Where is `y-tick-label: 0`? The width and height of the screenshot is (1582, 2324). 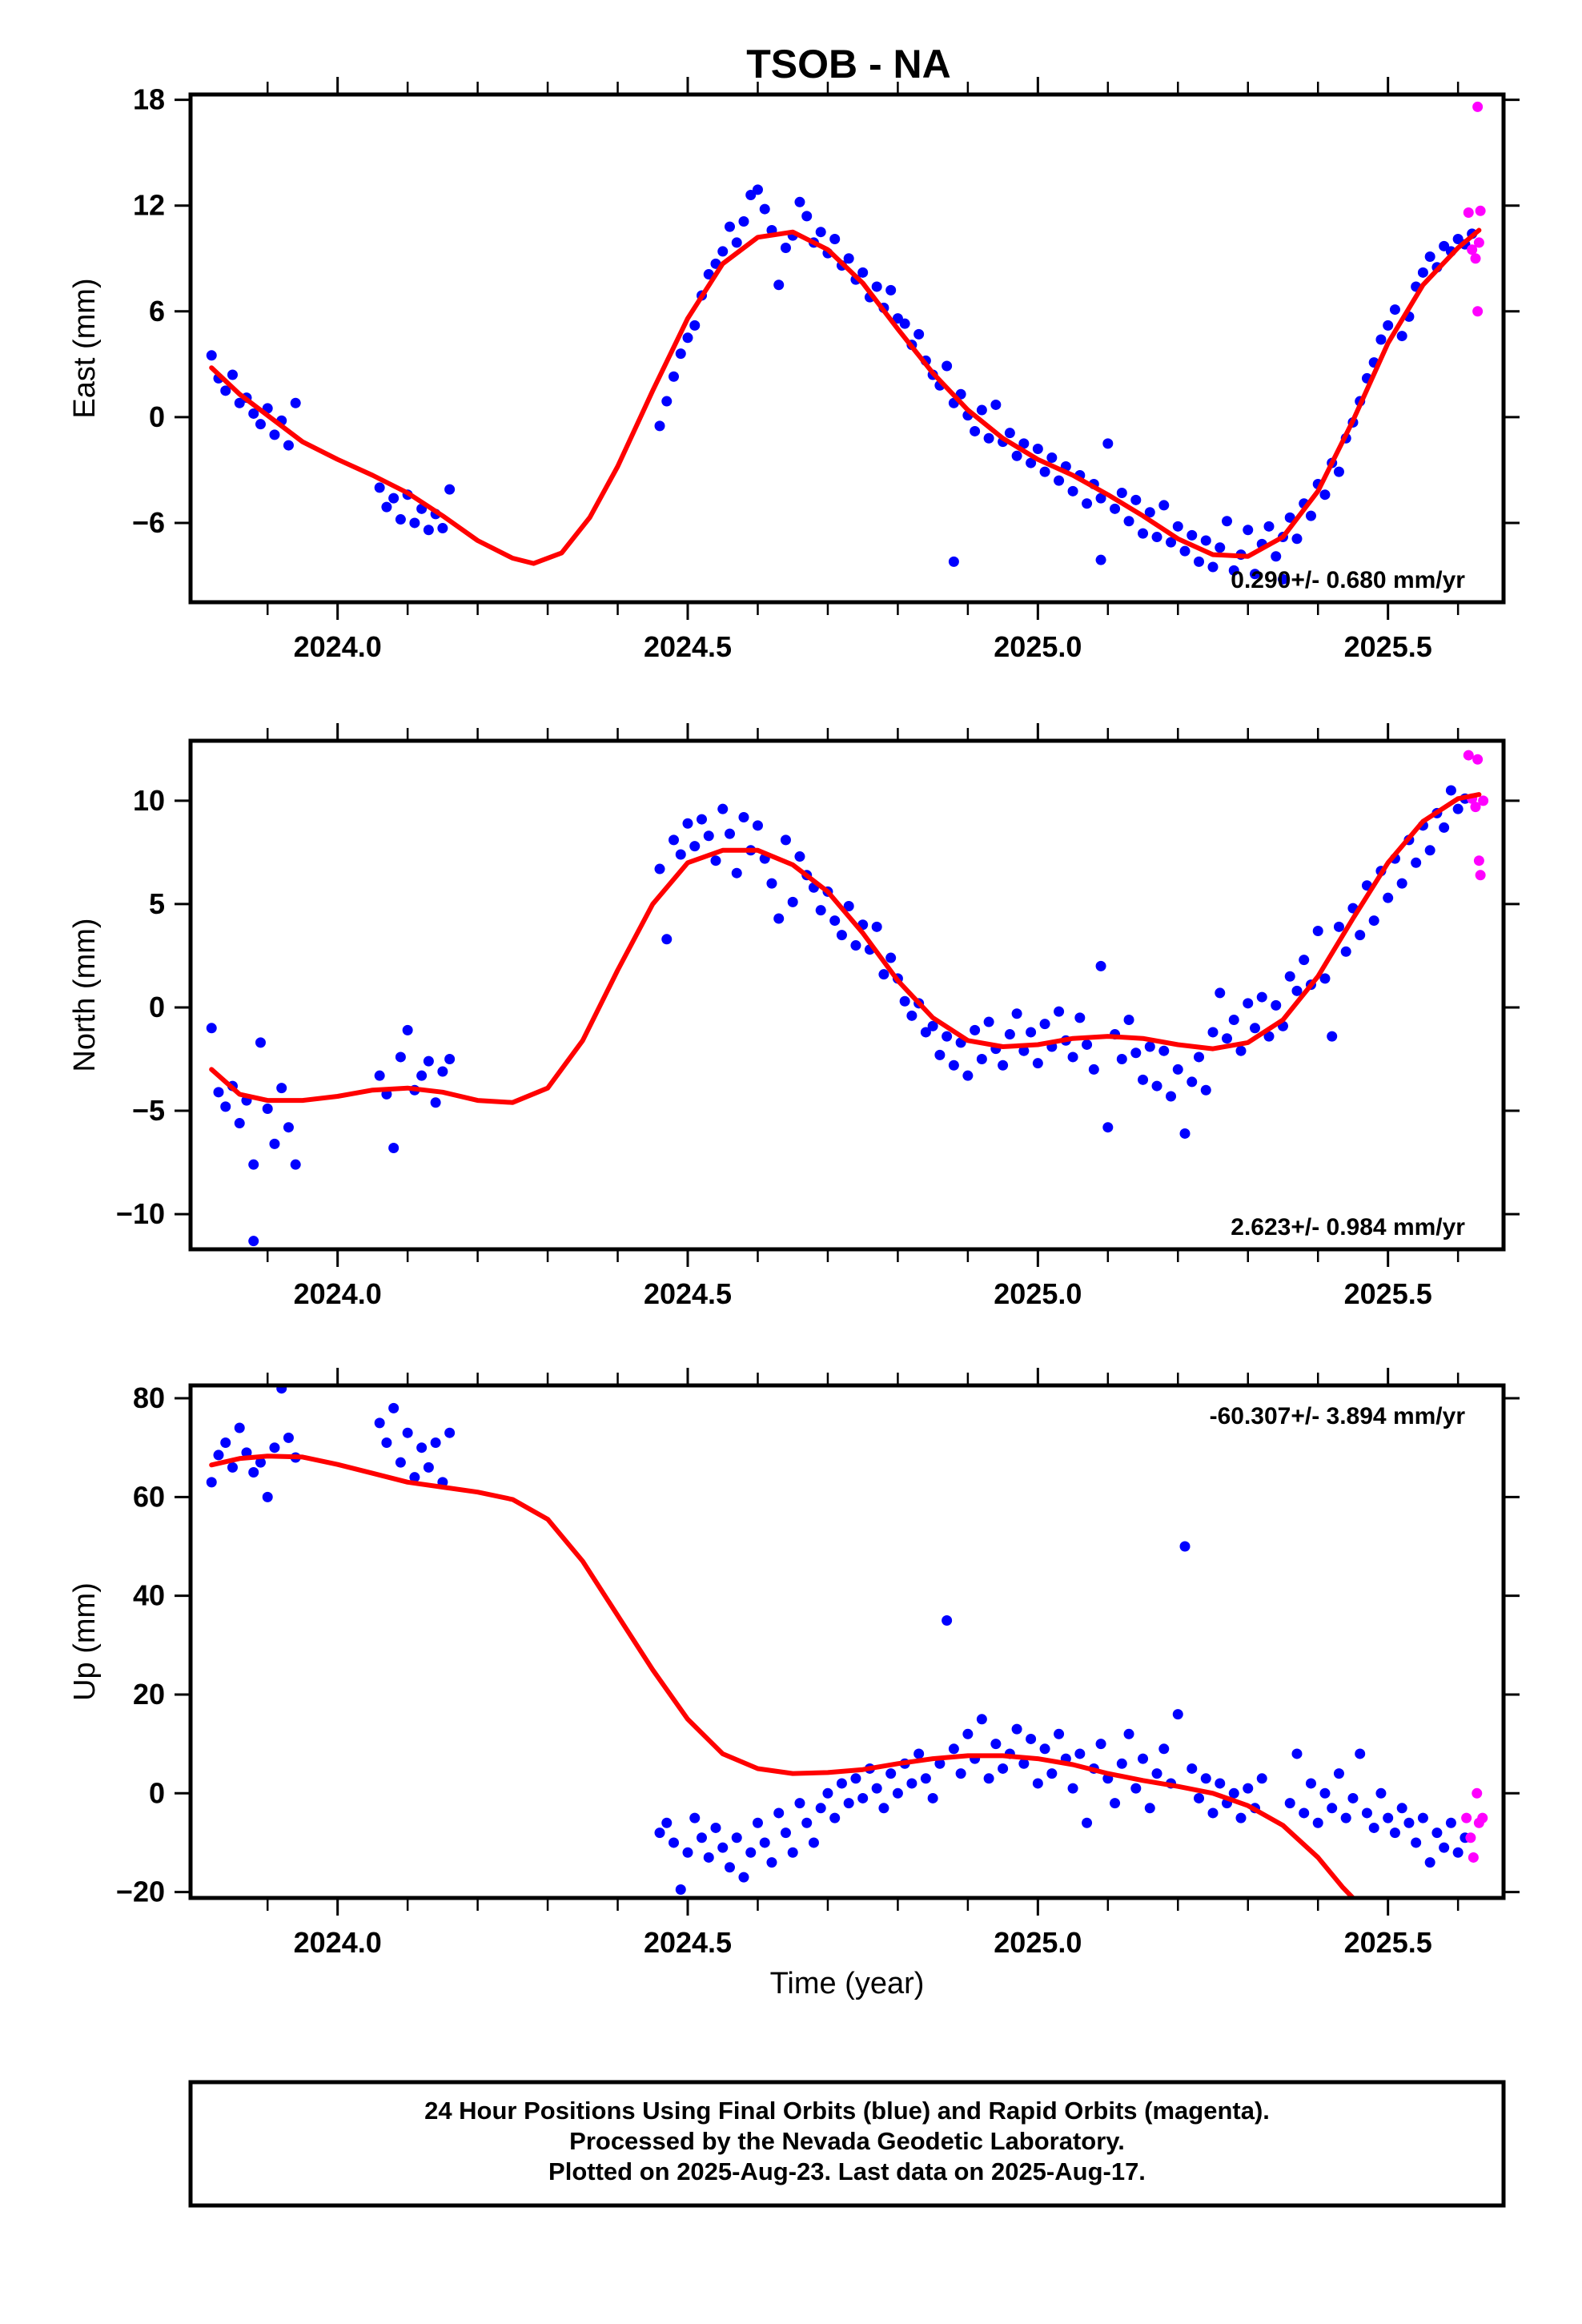 y-tick-label: 0 is located at coordinates (157, 1793).